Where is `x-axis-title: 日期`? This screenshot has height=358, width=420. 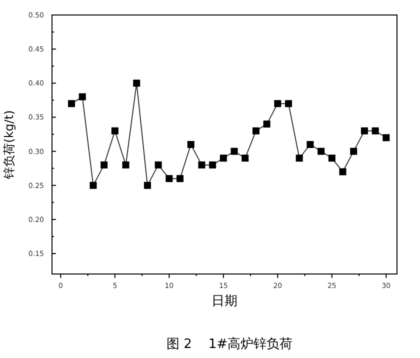
x-axis-title: 日期 is located at coordinates (225, 301).